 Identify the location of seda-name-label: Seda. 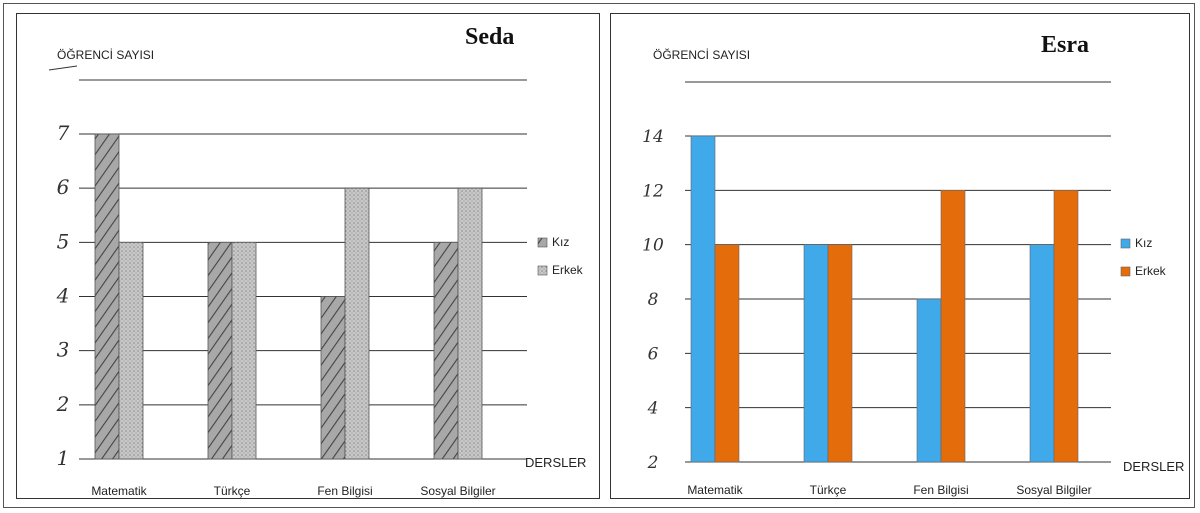
(489, 37).